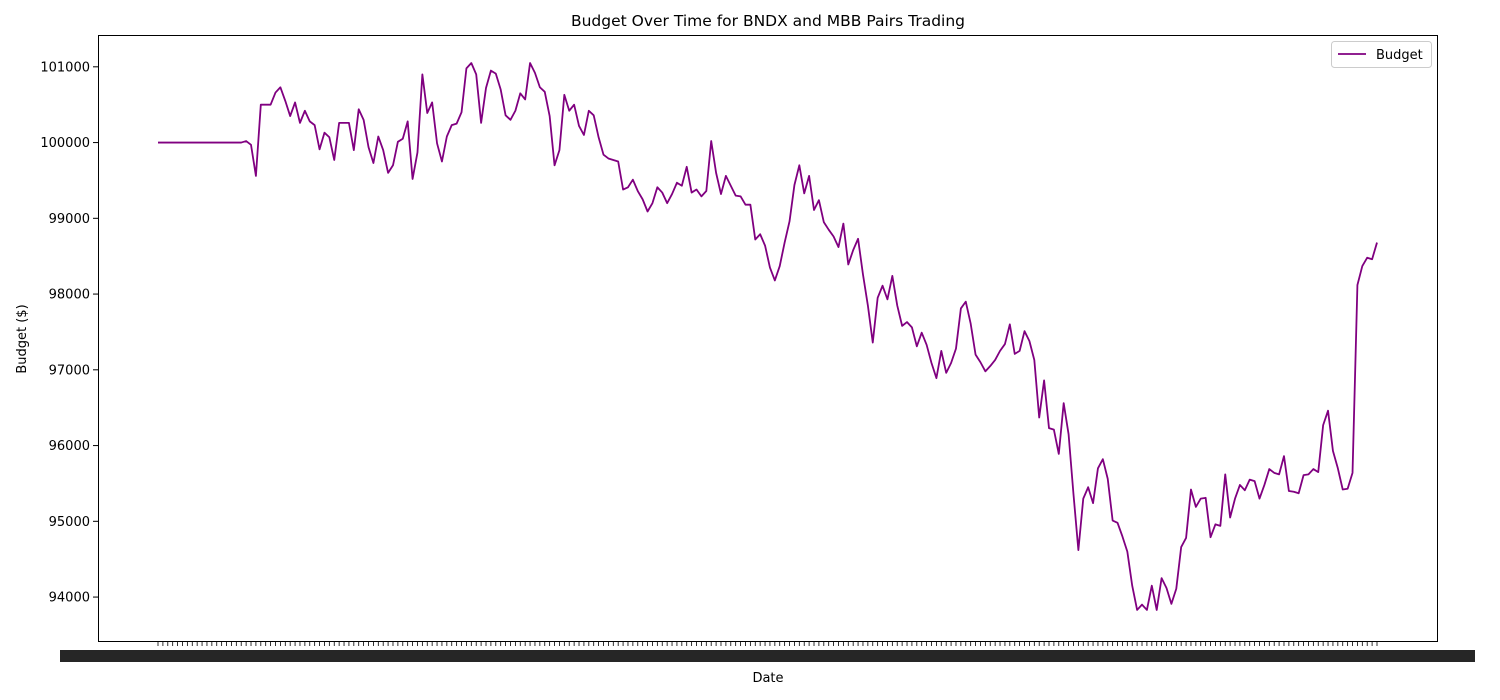 The image size is (1500, 700). Describe the element at coordinates (1399, 55) in the screenshot. I see `legend-label-budget: Budget` at that location.